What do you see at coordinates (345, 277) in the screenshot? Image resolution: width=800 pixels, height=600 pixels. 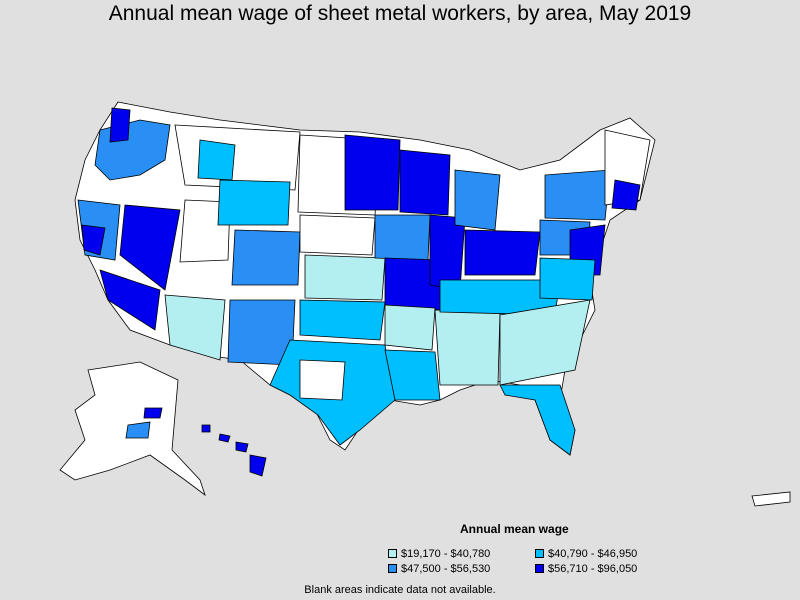 I see `region-kansas` at bounding box center [345, 277].